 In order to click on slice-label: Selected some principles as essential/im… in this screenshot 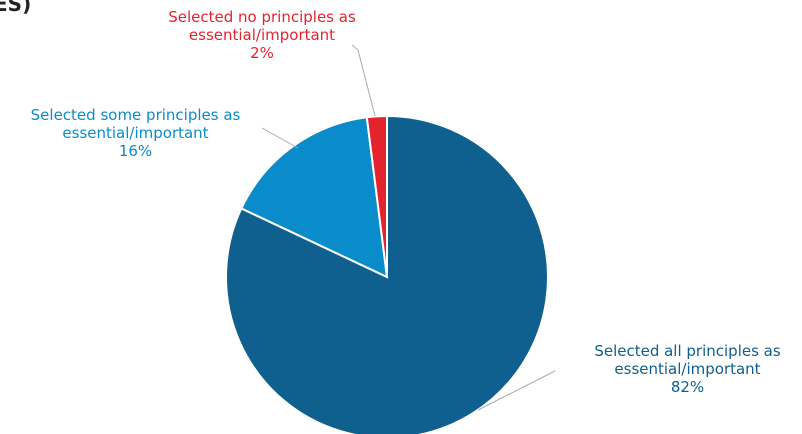, I will do `click(135, 133)`.